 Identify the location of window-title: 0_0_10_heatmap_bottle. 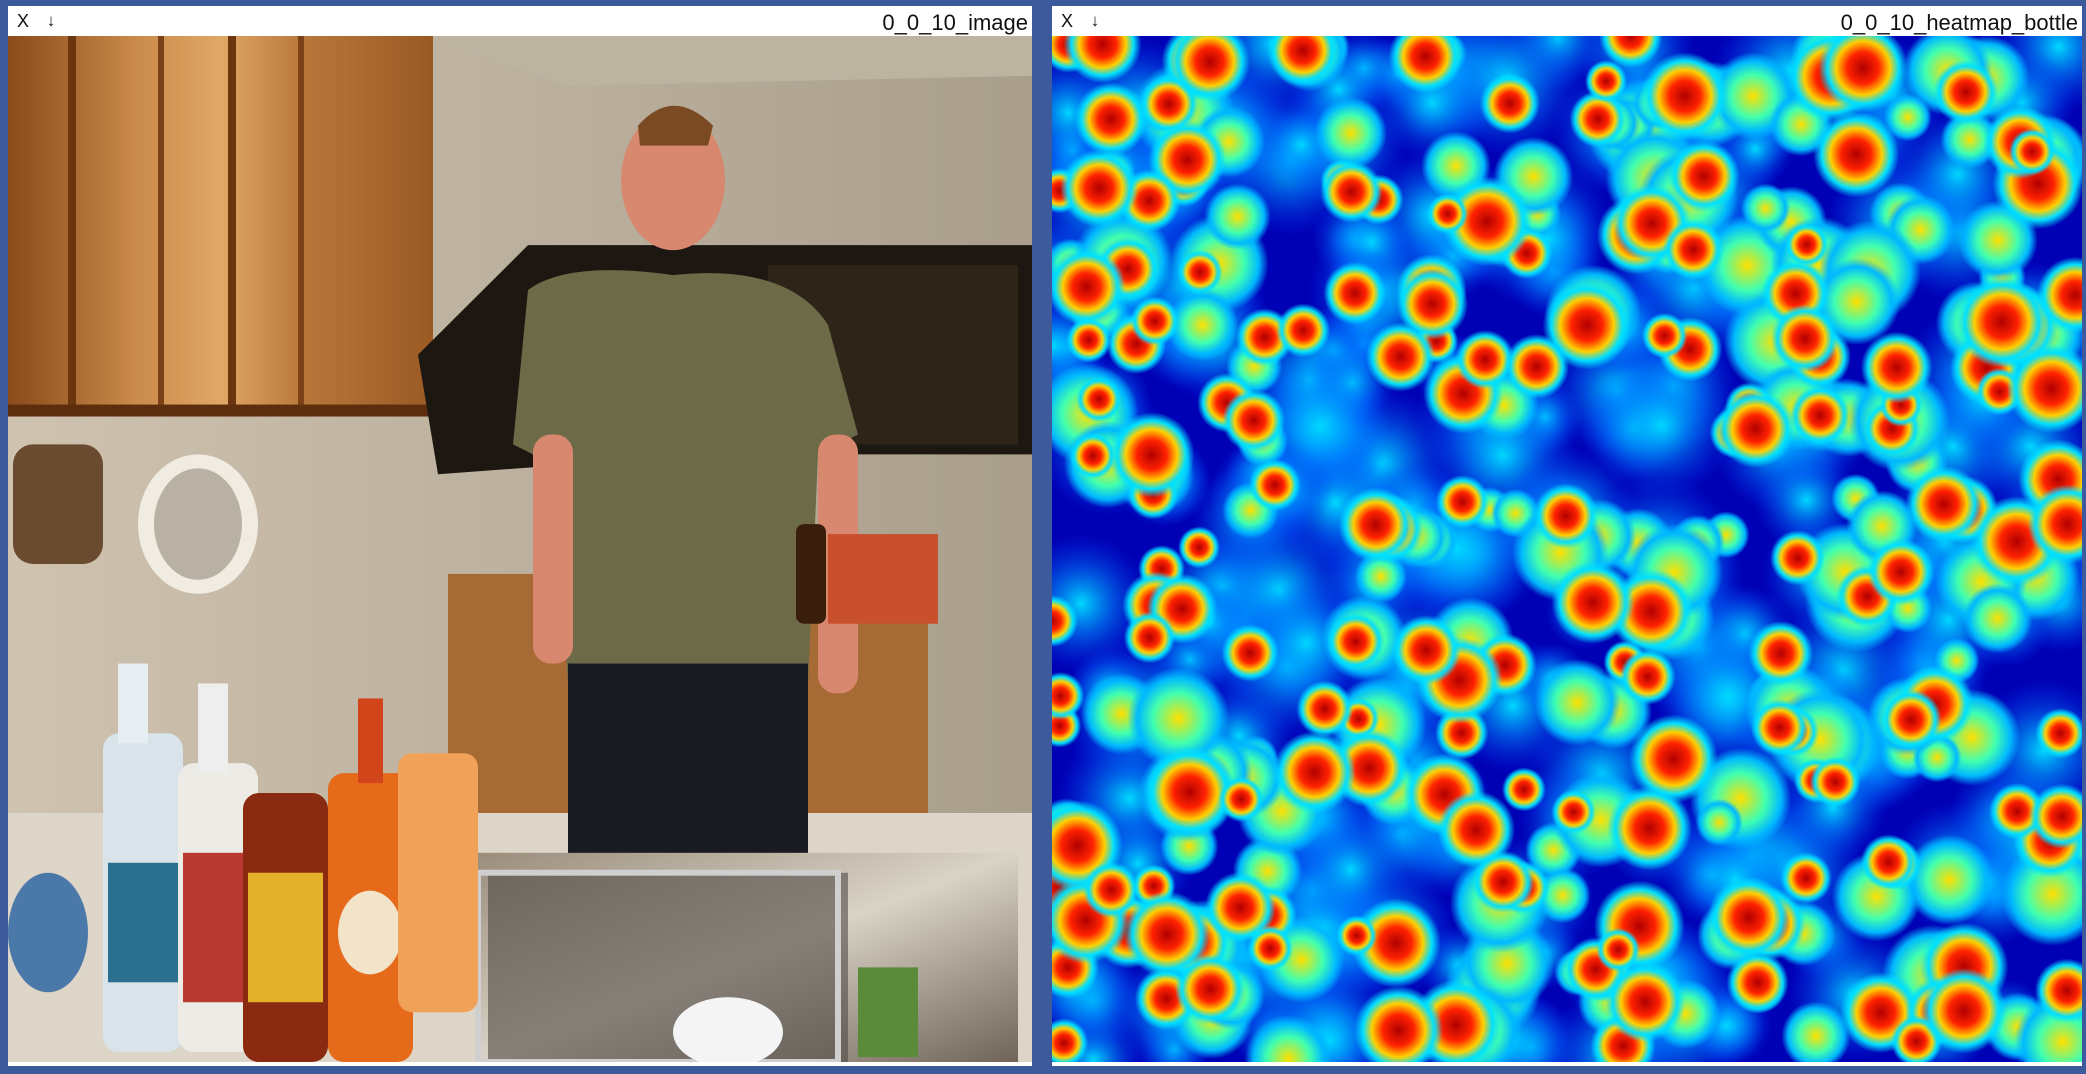
(1959, 22).